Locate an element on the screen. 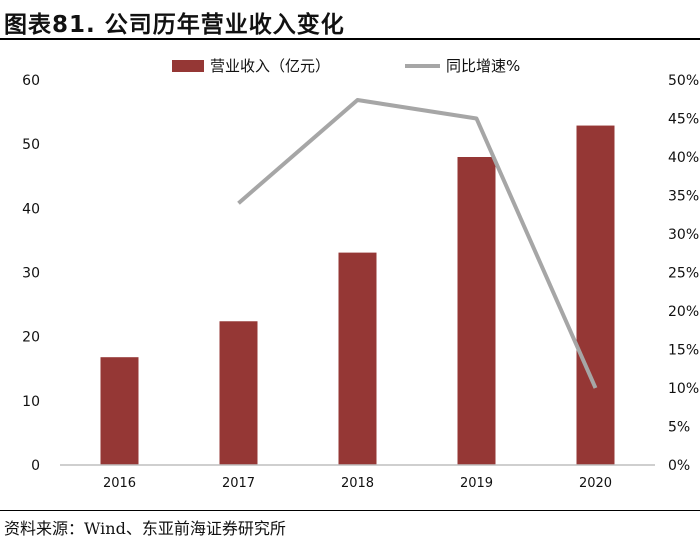 The height and width of the screenshot is (539, 700). x-tick-label: 2020 is located at coordinates (595, 483).